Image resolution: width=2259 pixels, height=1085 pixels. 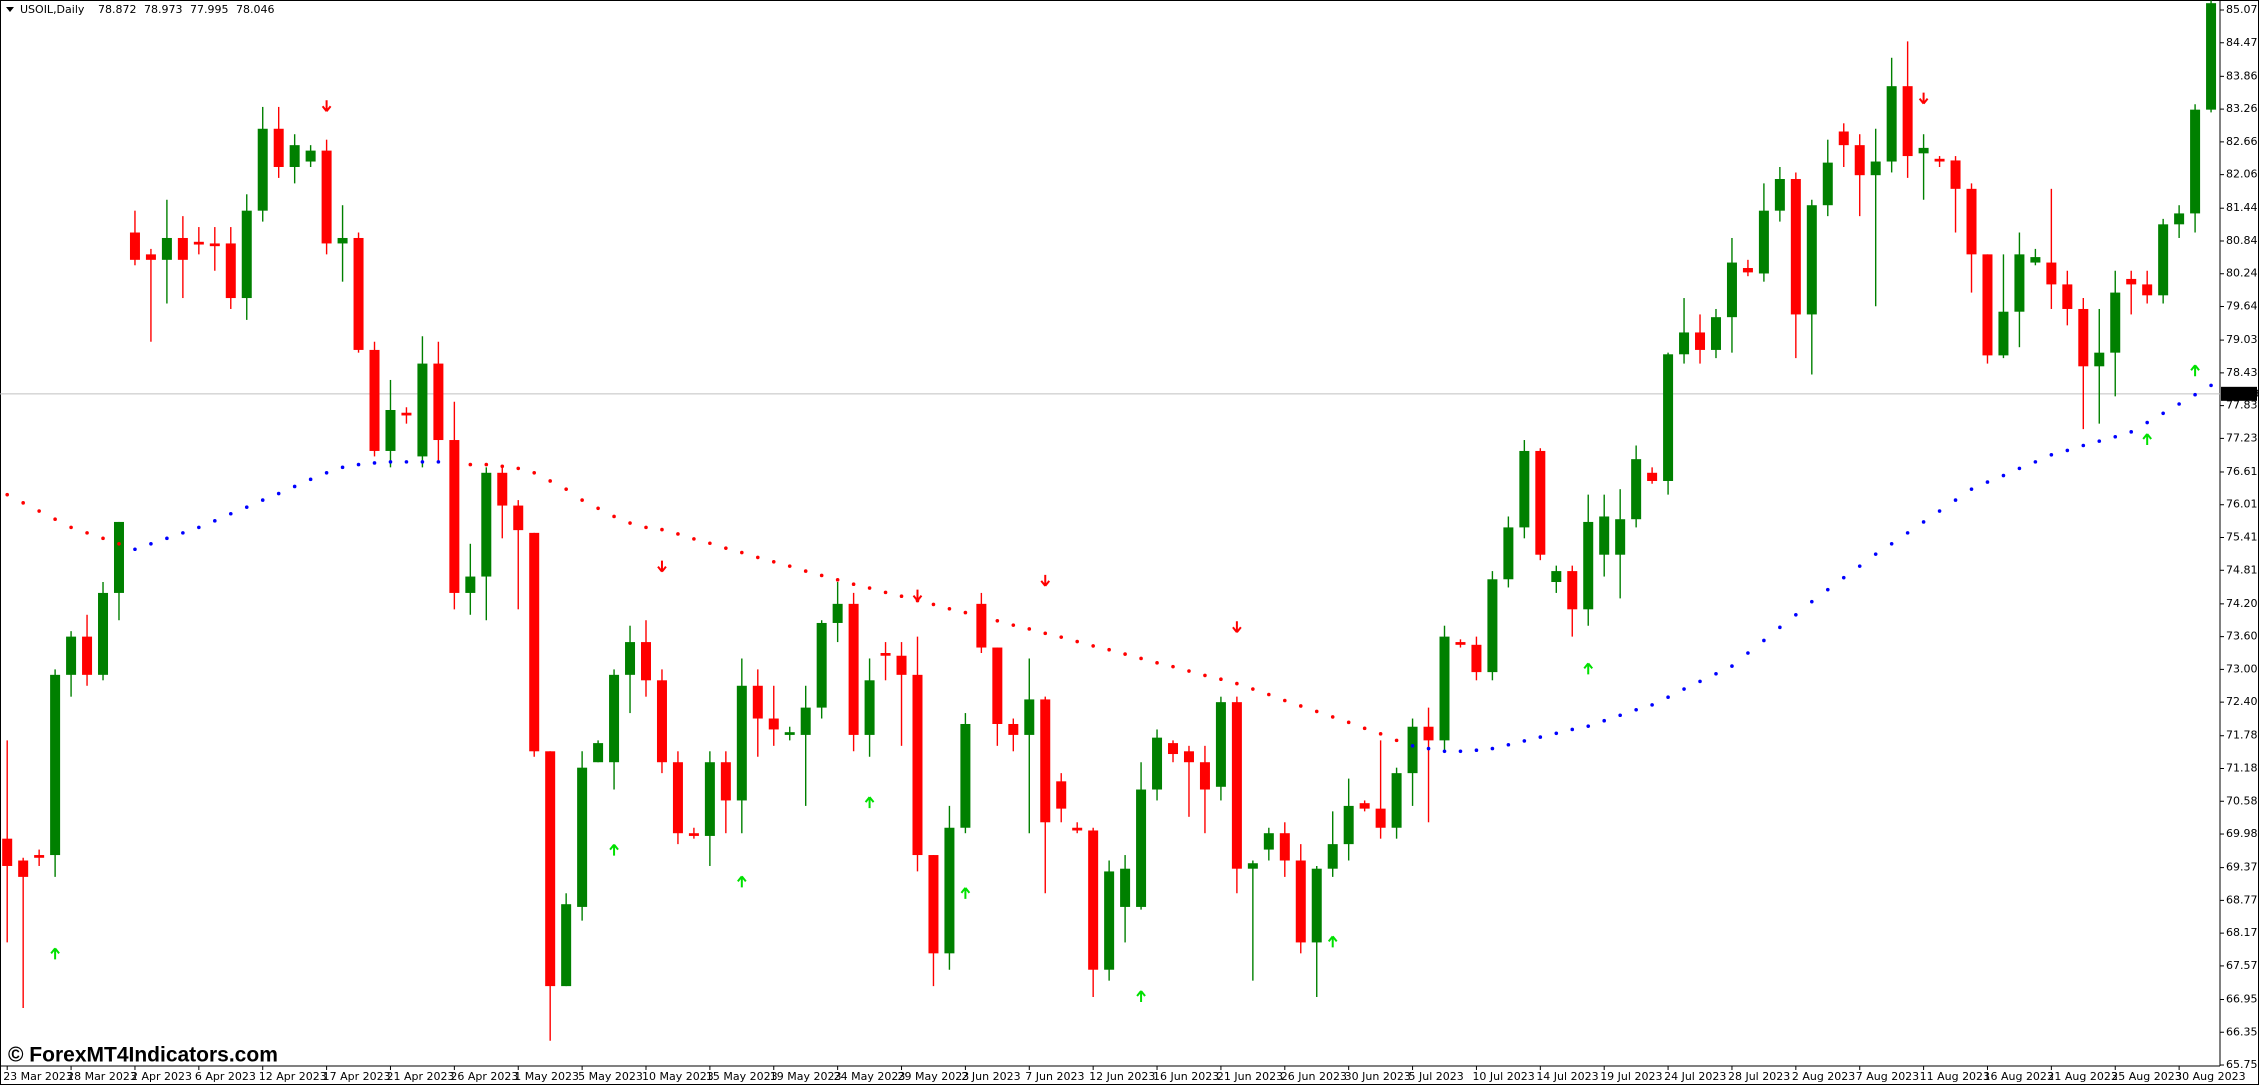 What do you see at coordinates (2242, 833) in the screenshot?
I see `y-tick-label: 69.985` at bounding box center [2242, 833].